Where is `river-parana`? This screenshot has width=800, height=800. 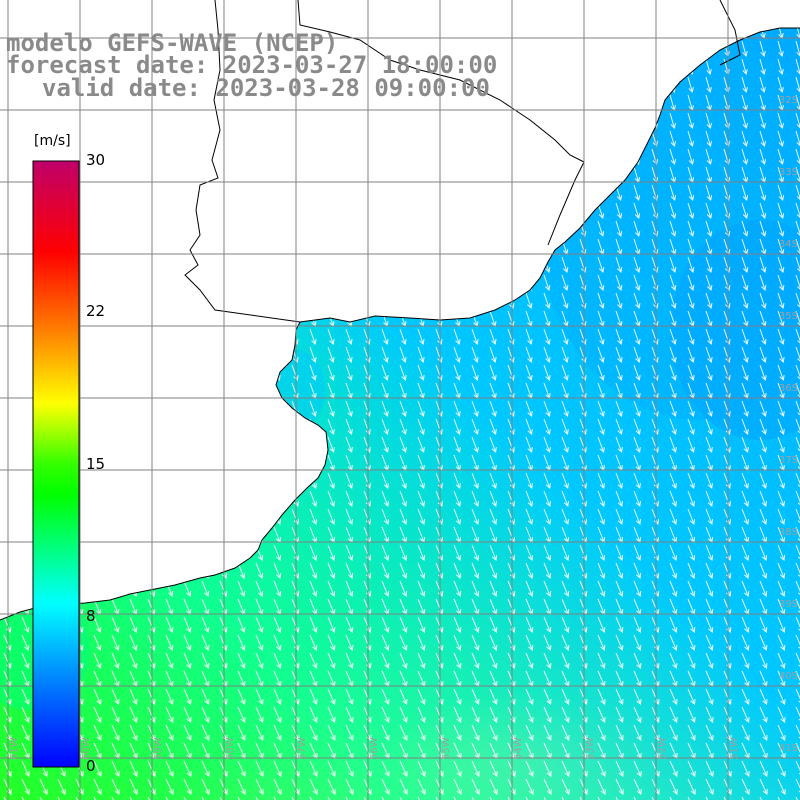 river-parana is located at coordinates (242, 161).